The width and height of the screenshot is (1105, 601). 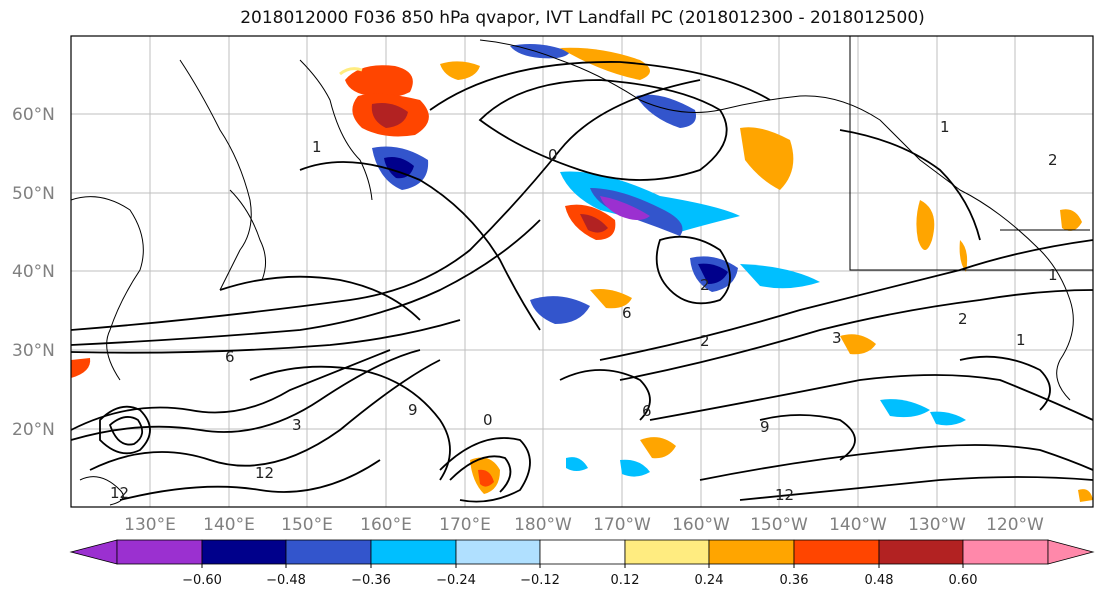 I want to click on lon-label: 150°E, so click(x=307, y=525).